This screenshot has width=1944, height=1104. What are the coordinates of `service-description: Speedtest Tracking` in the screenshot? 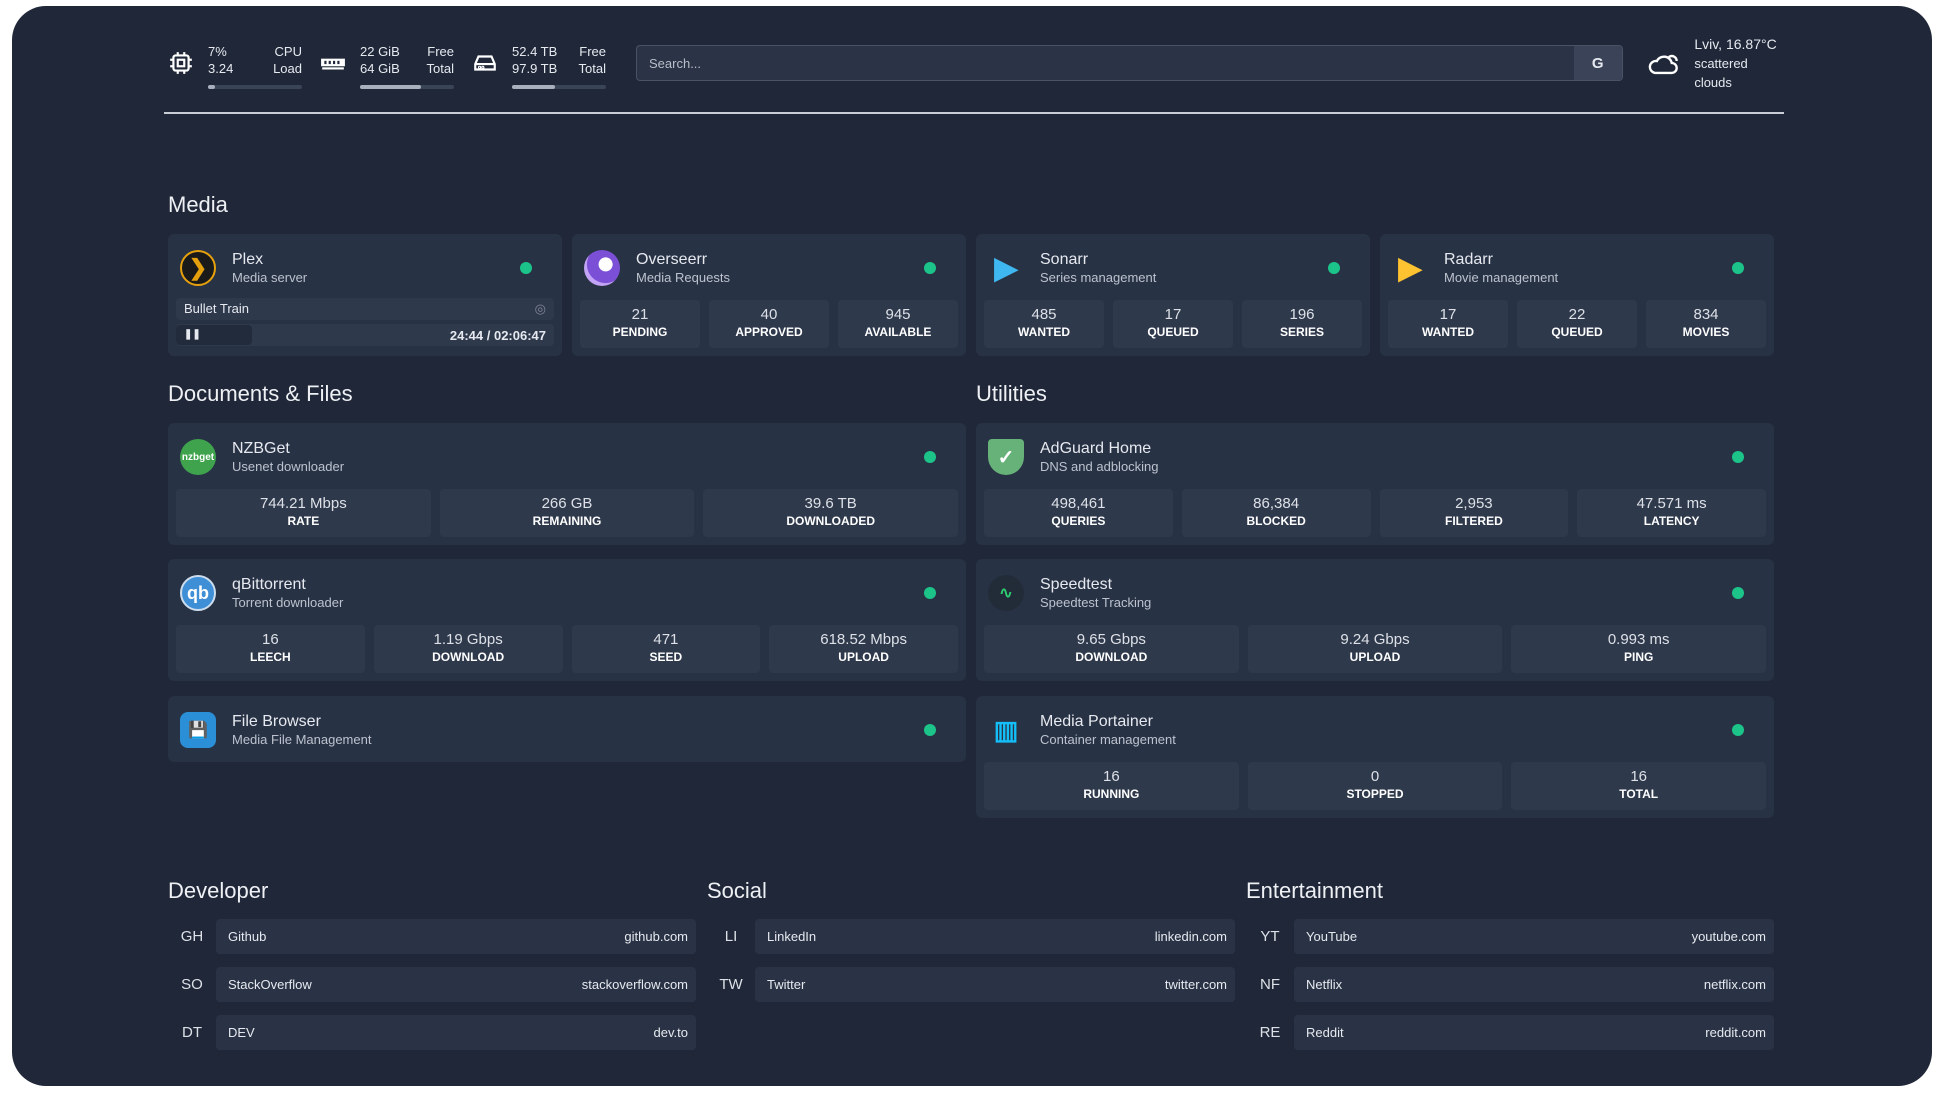 It's located at (1096, 602).